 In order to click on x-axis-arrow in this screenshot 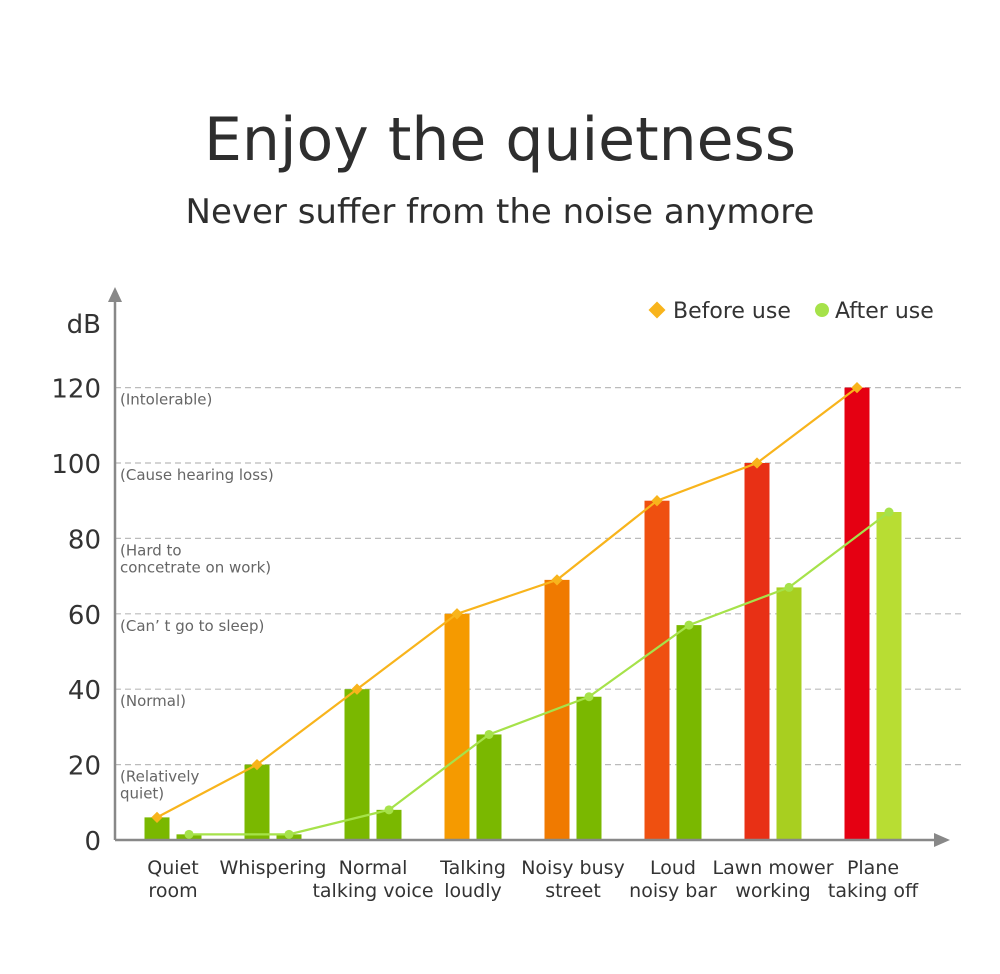, I will do `click(942, 840)`.